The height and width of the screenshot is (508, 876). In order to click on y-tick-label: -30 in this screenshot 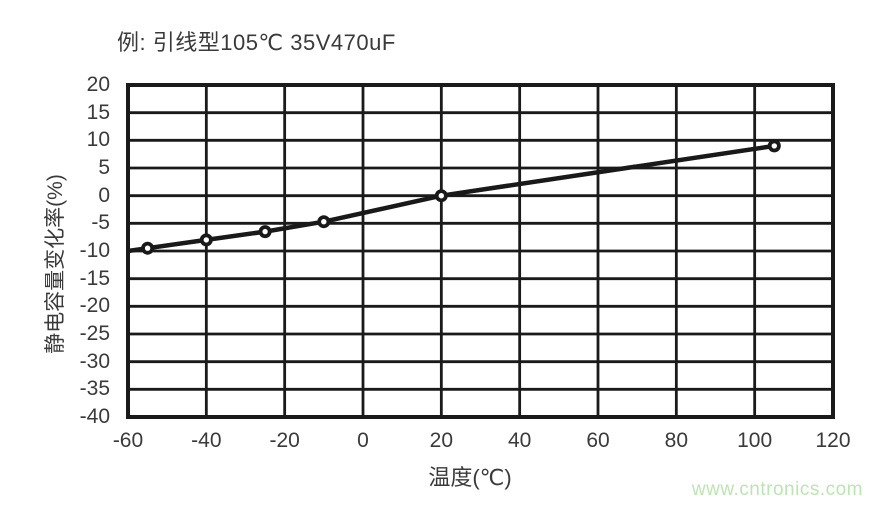, I will do `click(94, 361)`.